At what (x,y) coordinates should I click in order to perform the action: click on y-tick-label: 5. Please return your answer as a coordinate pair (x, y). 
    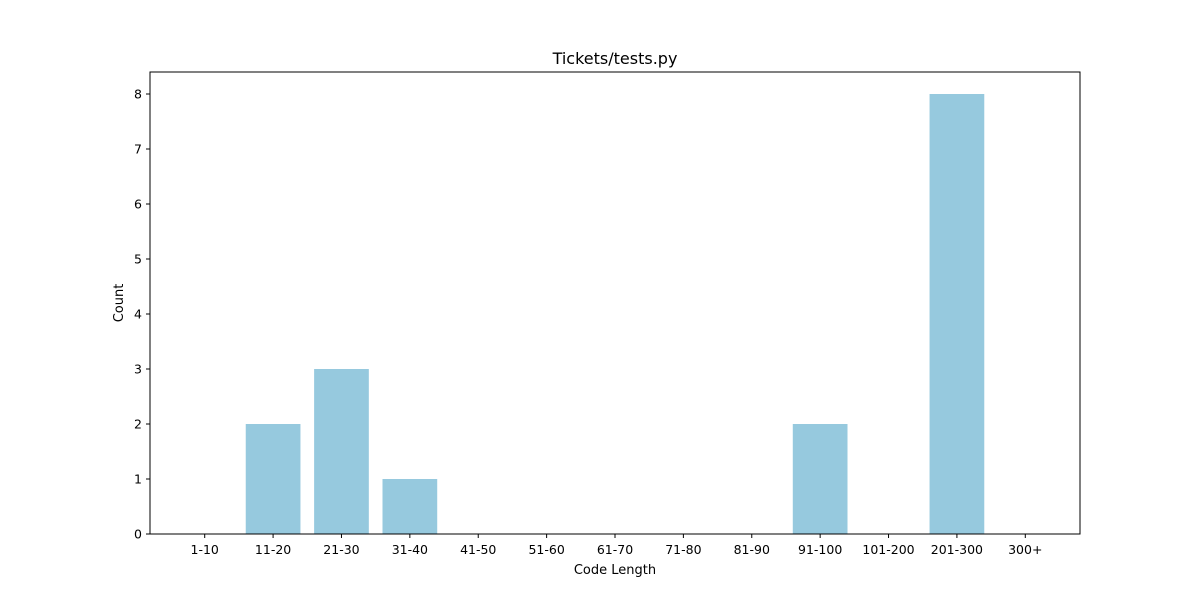
    Looking at the image, I should click on (138, 259).